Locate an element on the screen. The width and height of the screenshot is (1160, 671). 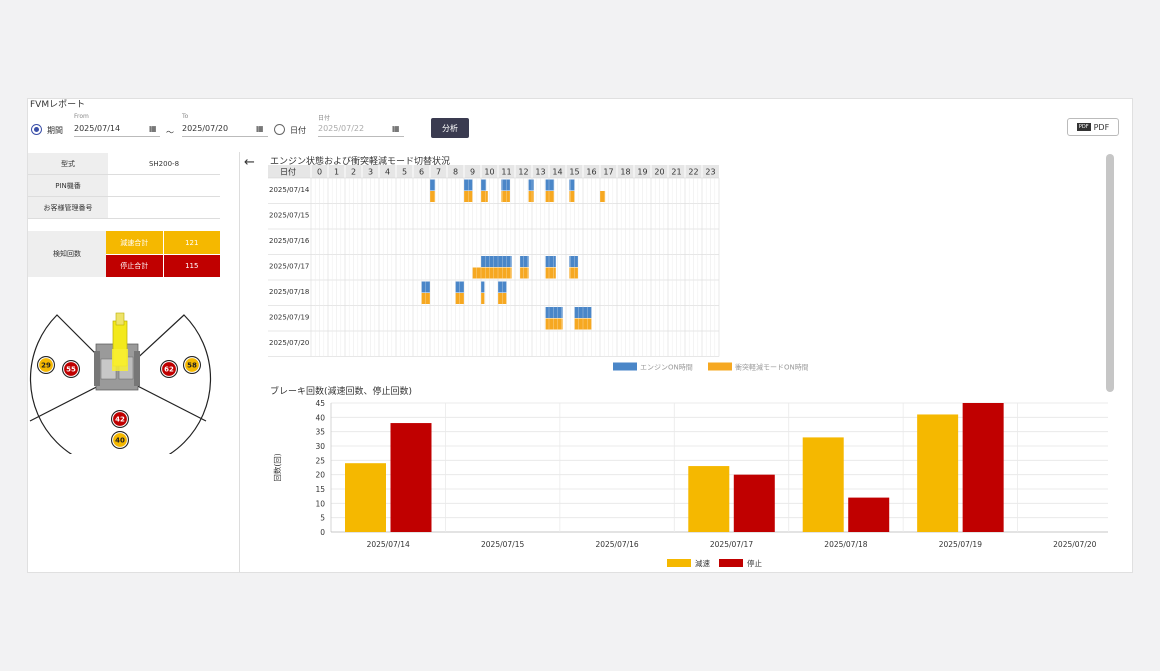
heatmap-hour-label: 23 is located at coordinates (710, 172).